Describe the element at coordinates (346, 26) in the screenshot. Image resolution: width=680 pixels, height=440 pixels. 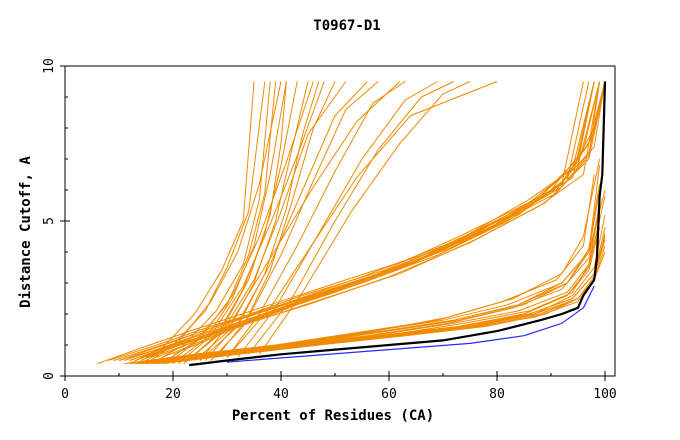
I see `chart-title: T0967-D1` at that location.